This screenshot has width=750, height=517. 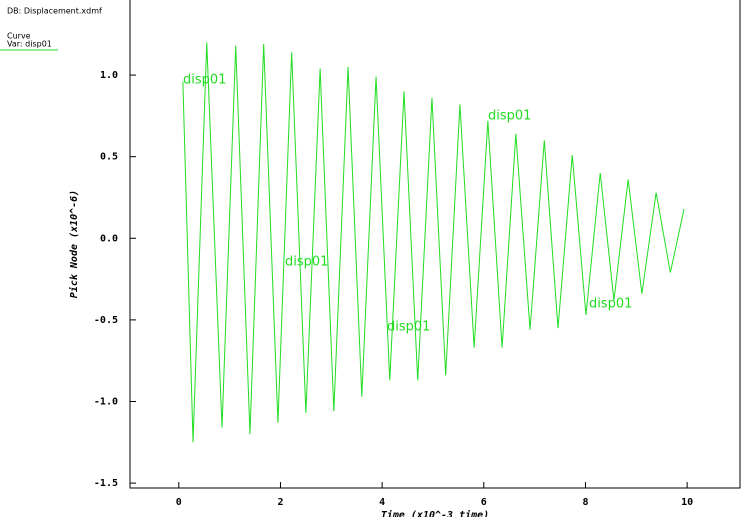 I want to click on x-axis-title: Time (x10^-3 time), so click(x=435, y=513).